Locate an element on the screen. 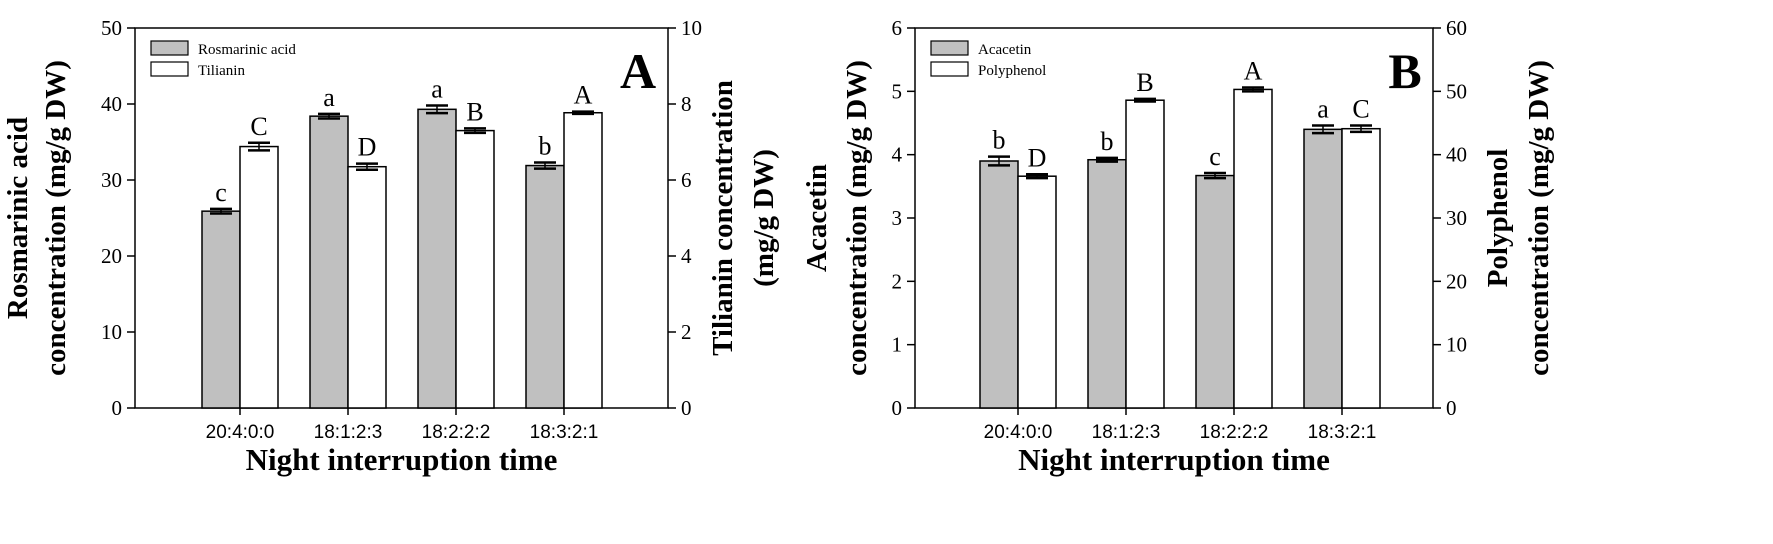  y-left-tick-label: 40 is located at coordinates (111, 104).